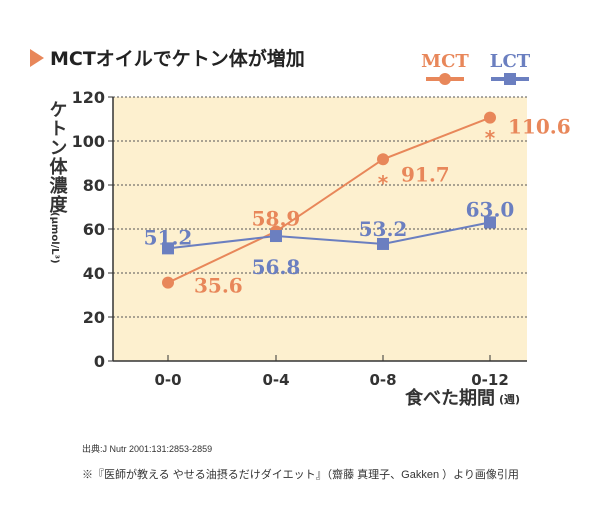  I want to click on legend-label-mct: MCT, so click(445, 61).